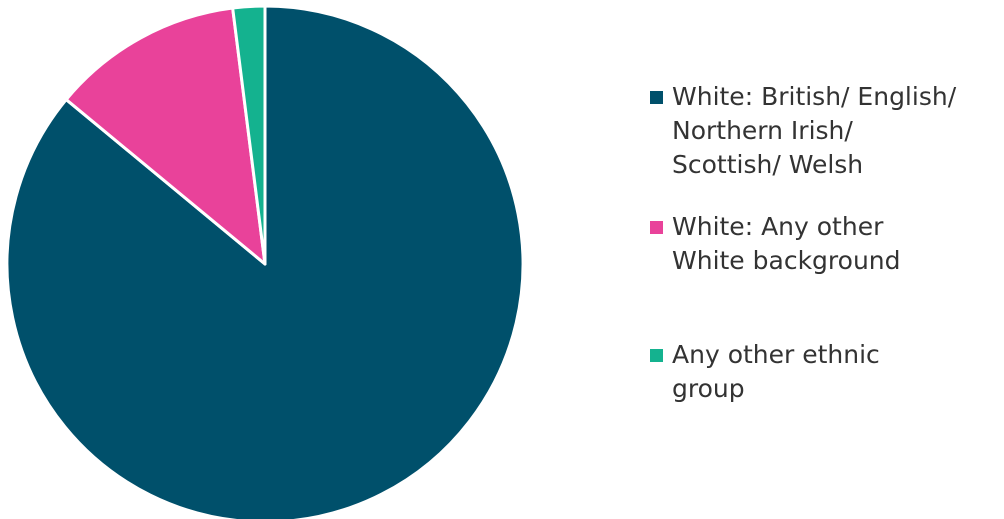 The width and height of the screenshot is (1004, 519). What do you see at coordinates (656, 355) in the screenshot?
I see `legend-swatch-other-ethnic-group` at bounding box center [656, 355].